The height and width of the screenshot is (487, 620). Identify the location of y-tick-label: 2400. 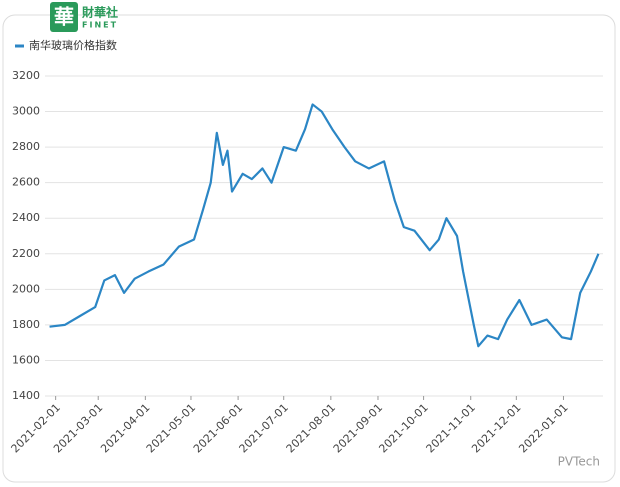
(26, 217).